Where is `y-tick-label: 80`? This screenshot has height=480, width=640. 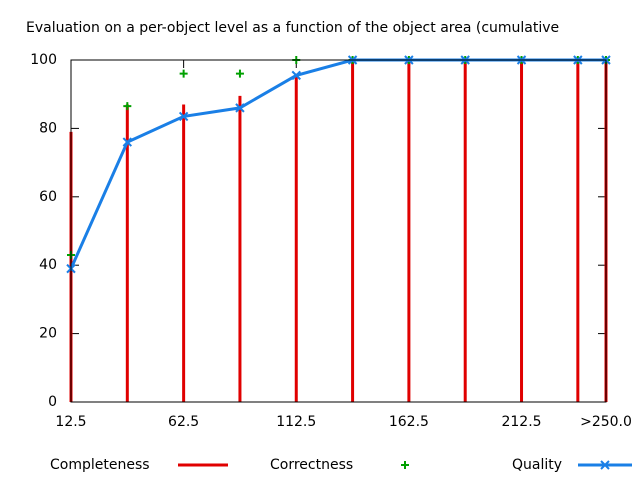 y-tick-label: 80 is located at coordinates (48, 128).